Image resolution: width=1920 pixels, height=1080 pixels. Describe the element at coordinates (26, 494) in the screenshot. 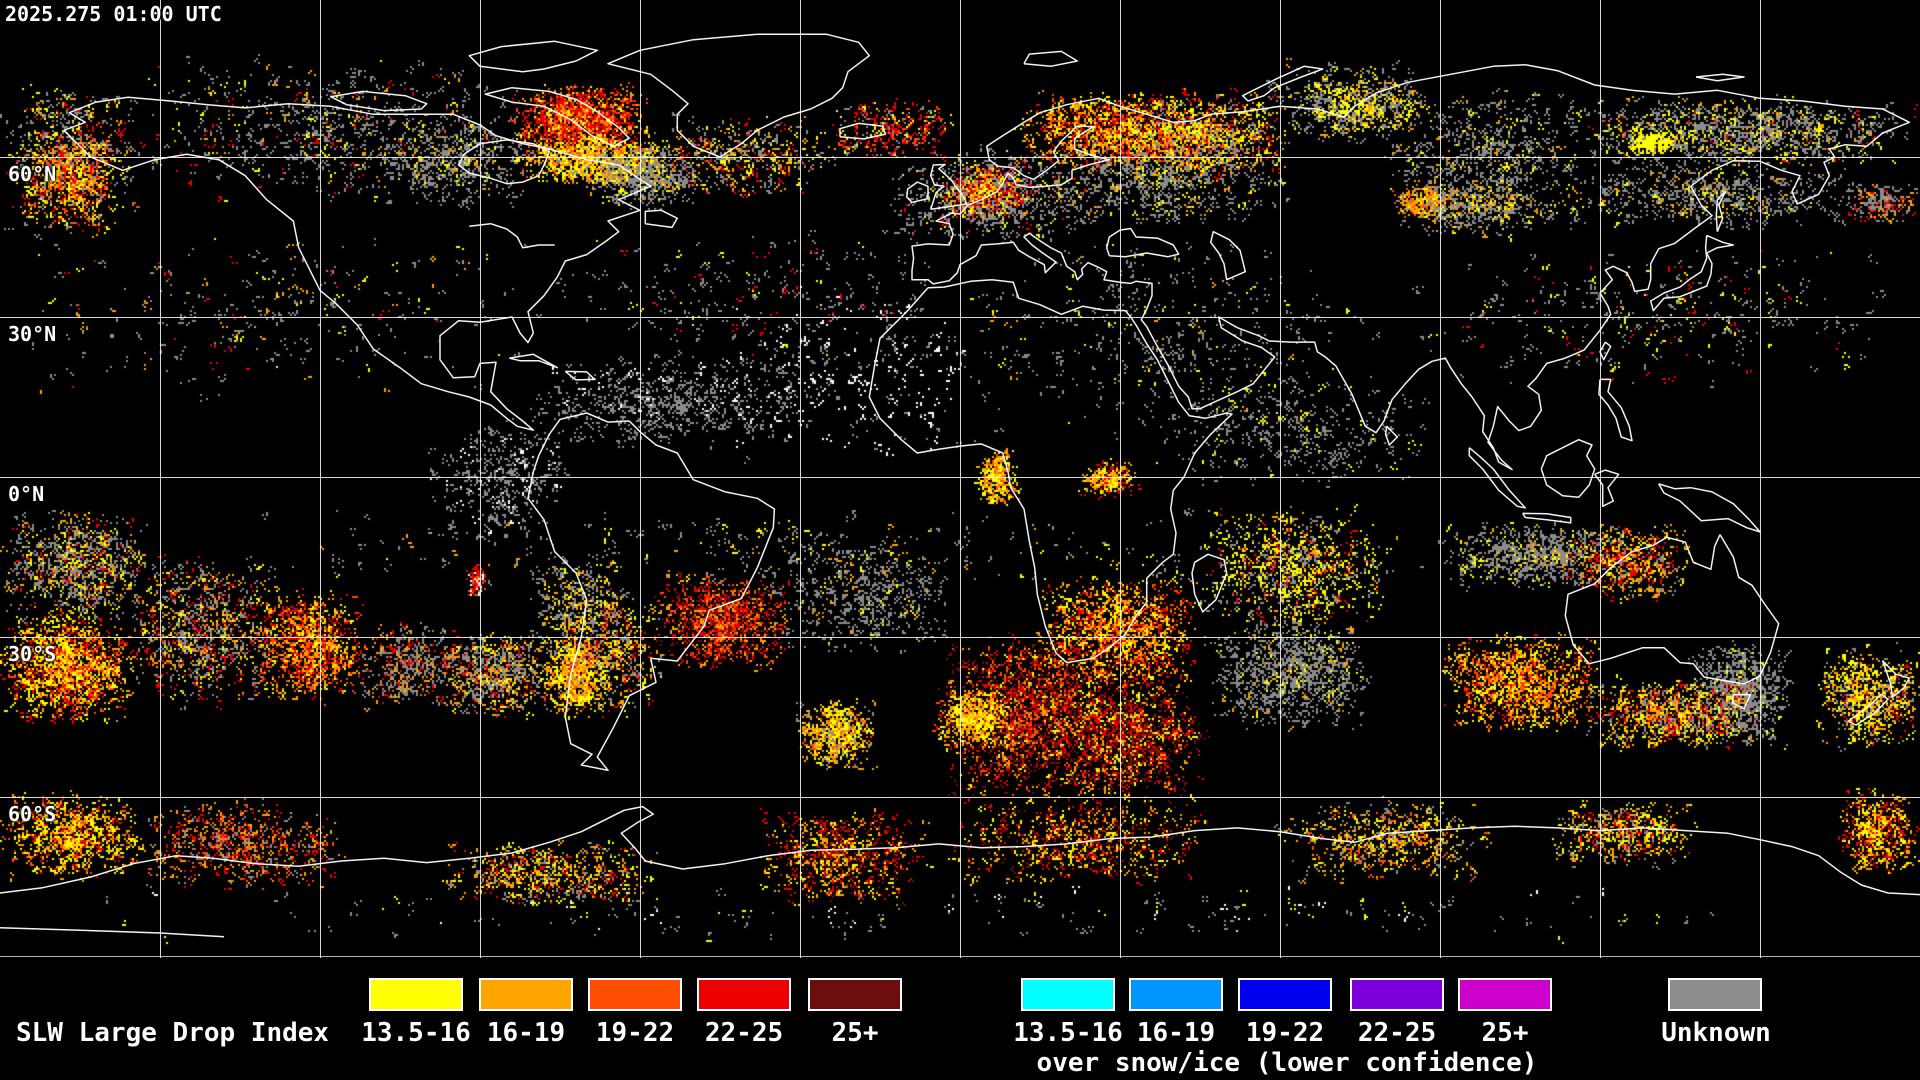

I see `lat-label-0n: 0°N` at that location.